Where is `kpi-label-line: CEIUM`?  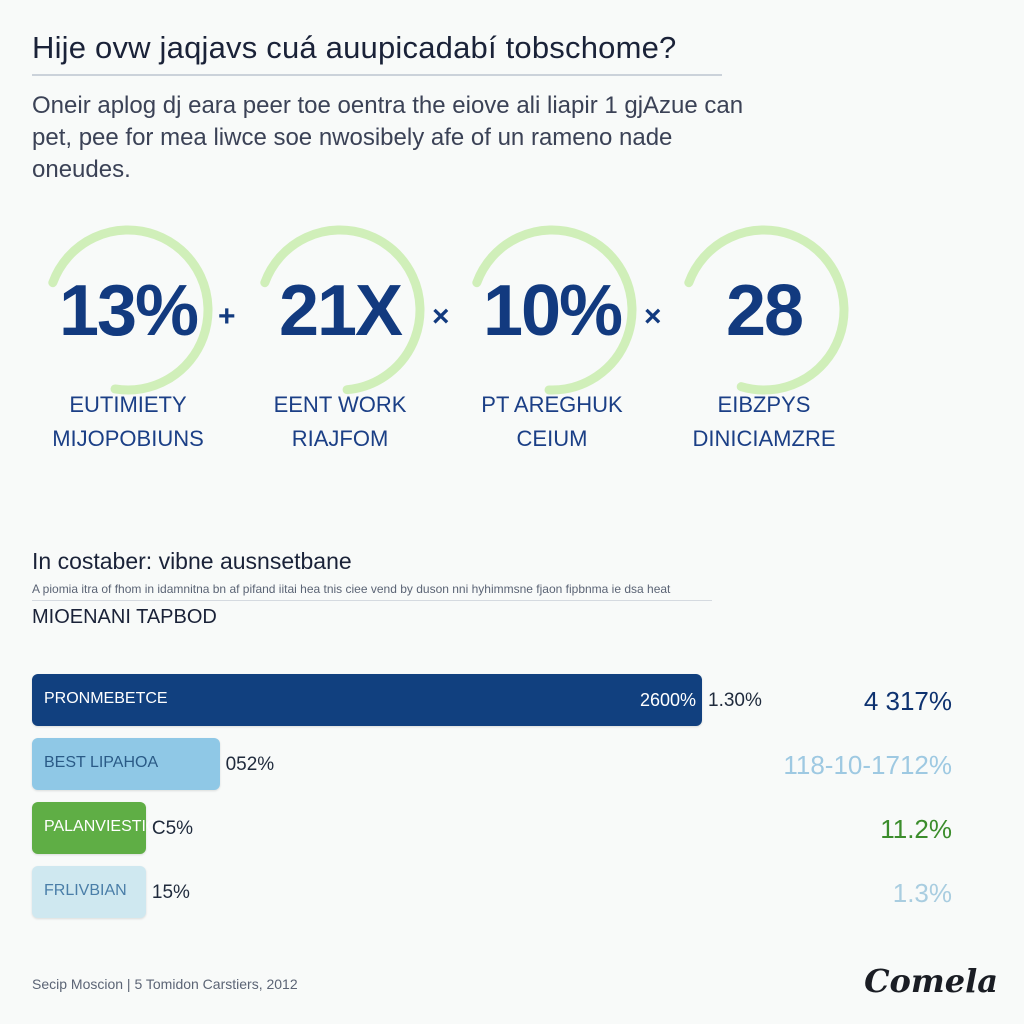
kpi-label-line: CEIUM is located at coordinates (552, 438).